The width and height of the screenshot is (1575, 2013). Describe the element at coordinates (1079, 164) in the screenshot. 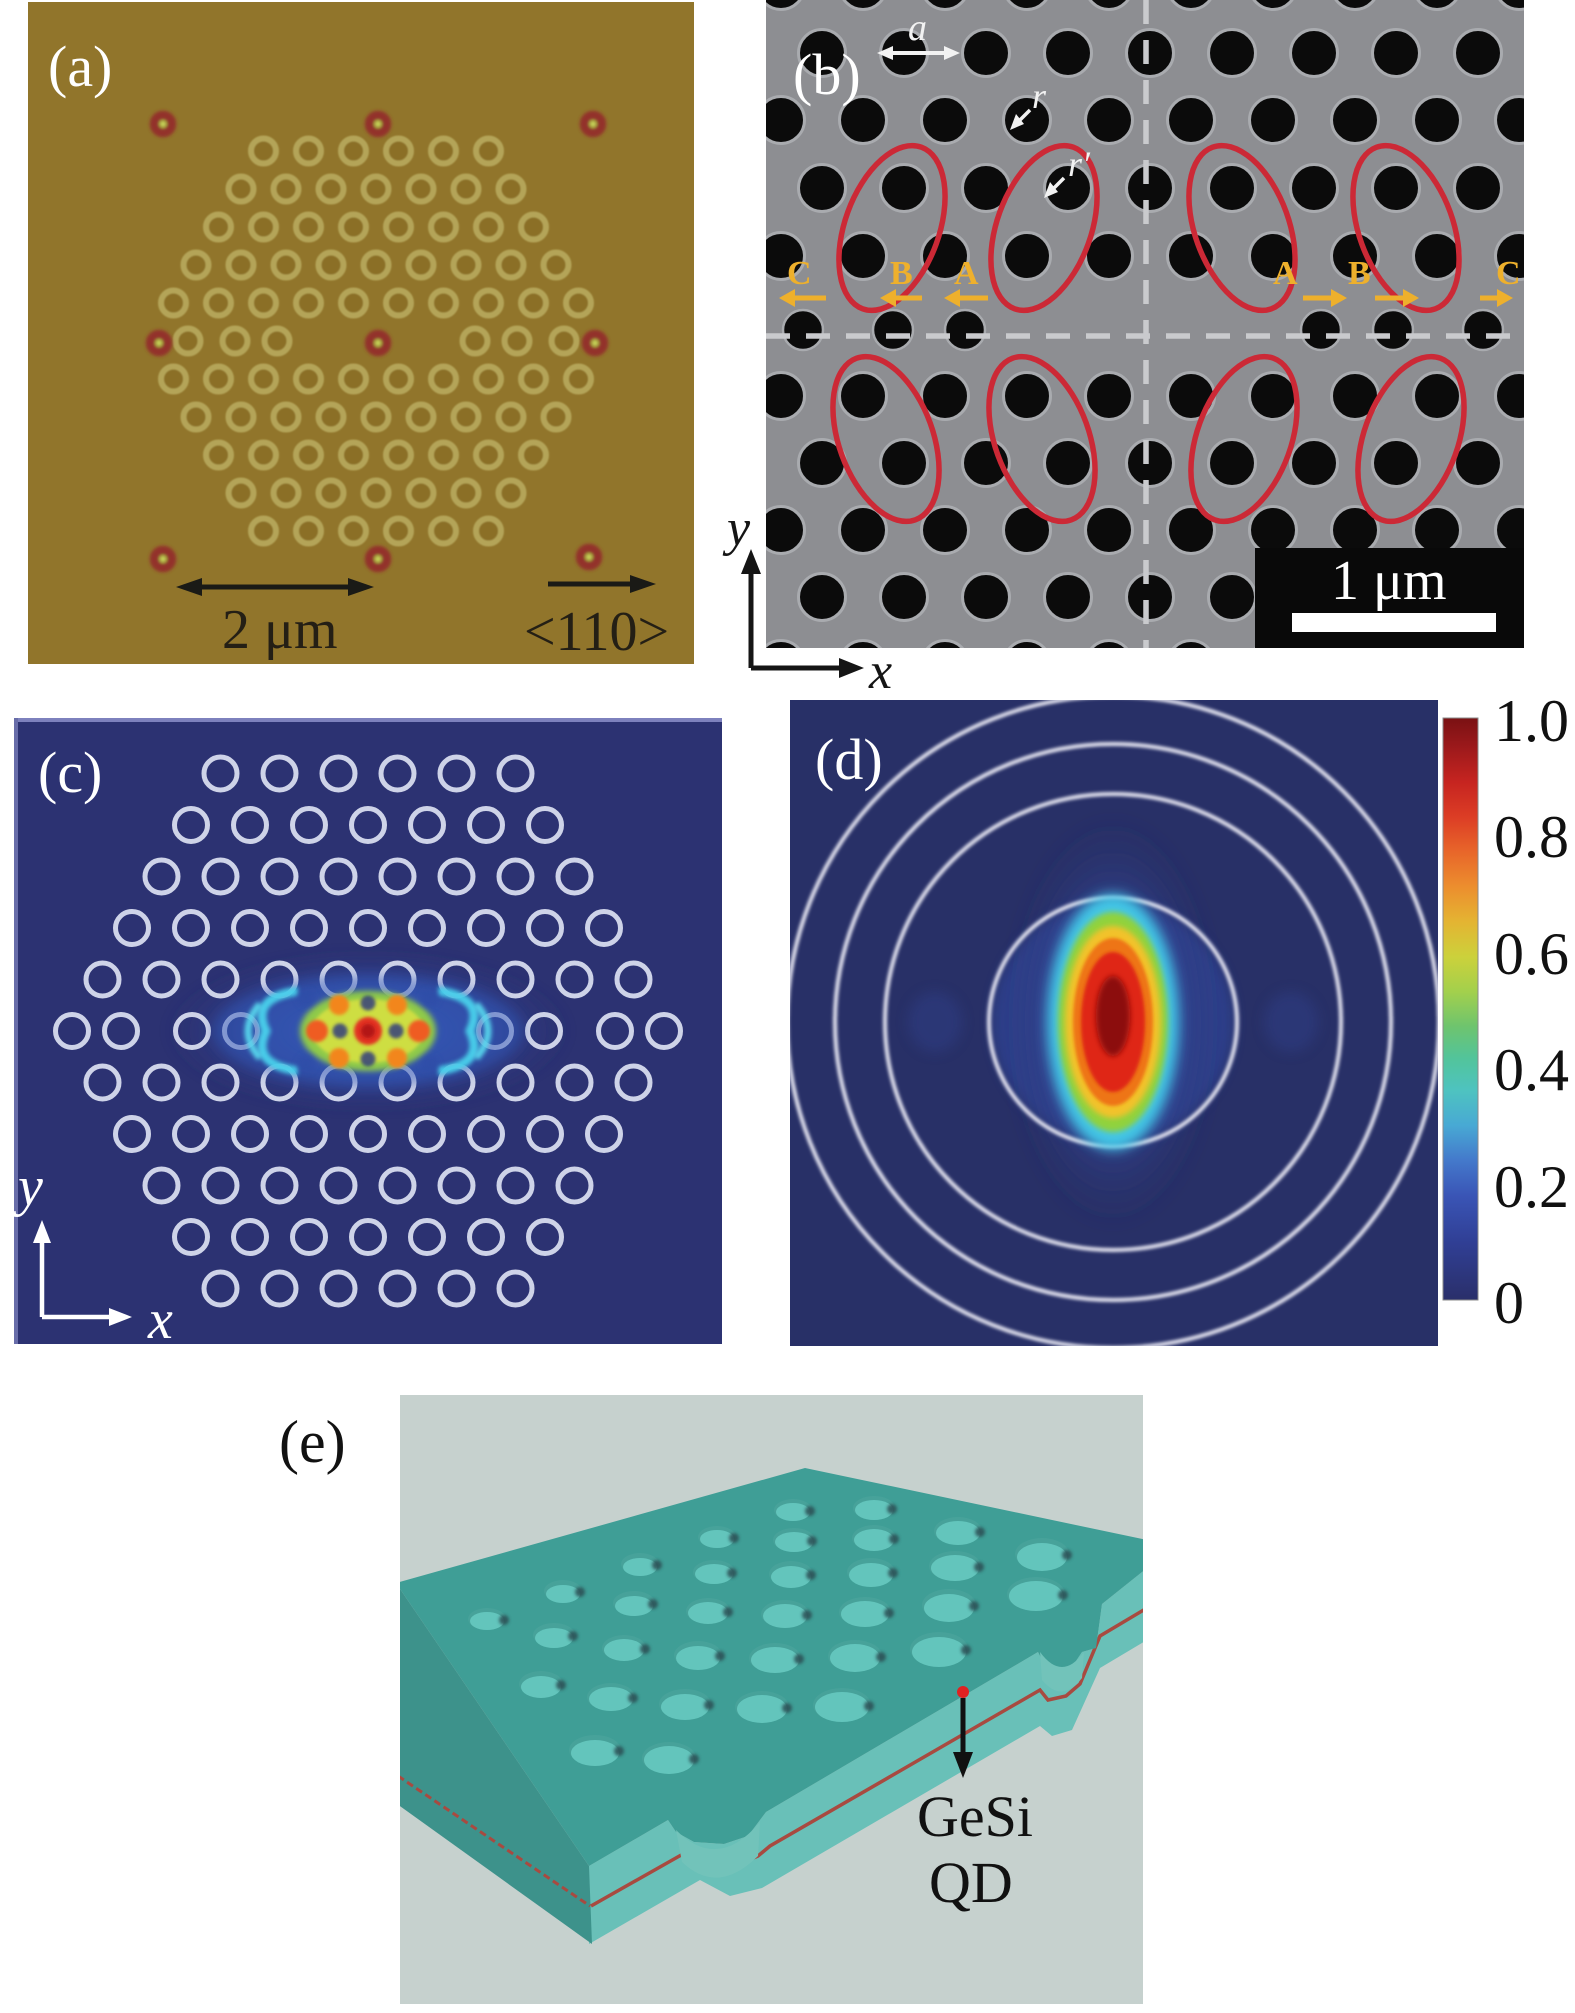

I see `svg-text: r′` at that location.